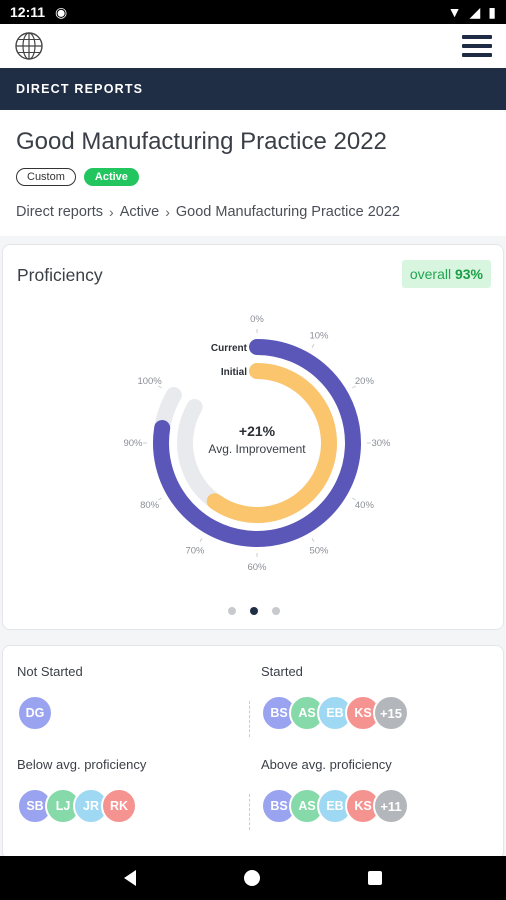  What do you see at coordinates (60, 212) in the screenshot?
I see `breadcrumb-direct-reports: Direct reports` at bounding box center [60, 212].